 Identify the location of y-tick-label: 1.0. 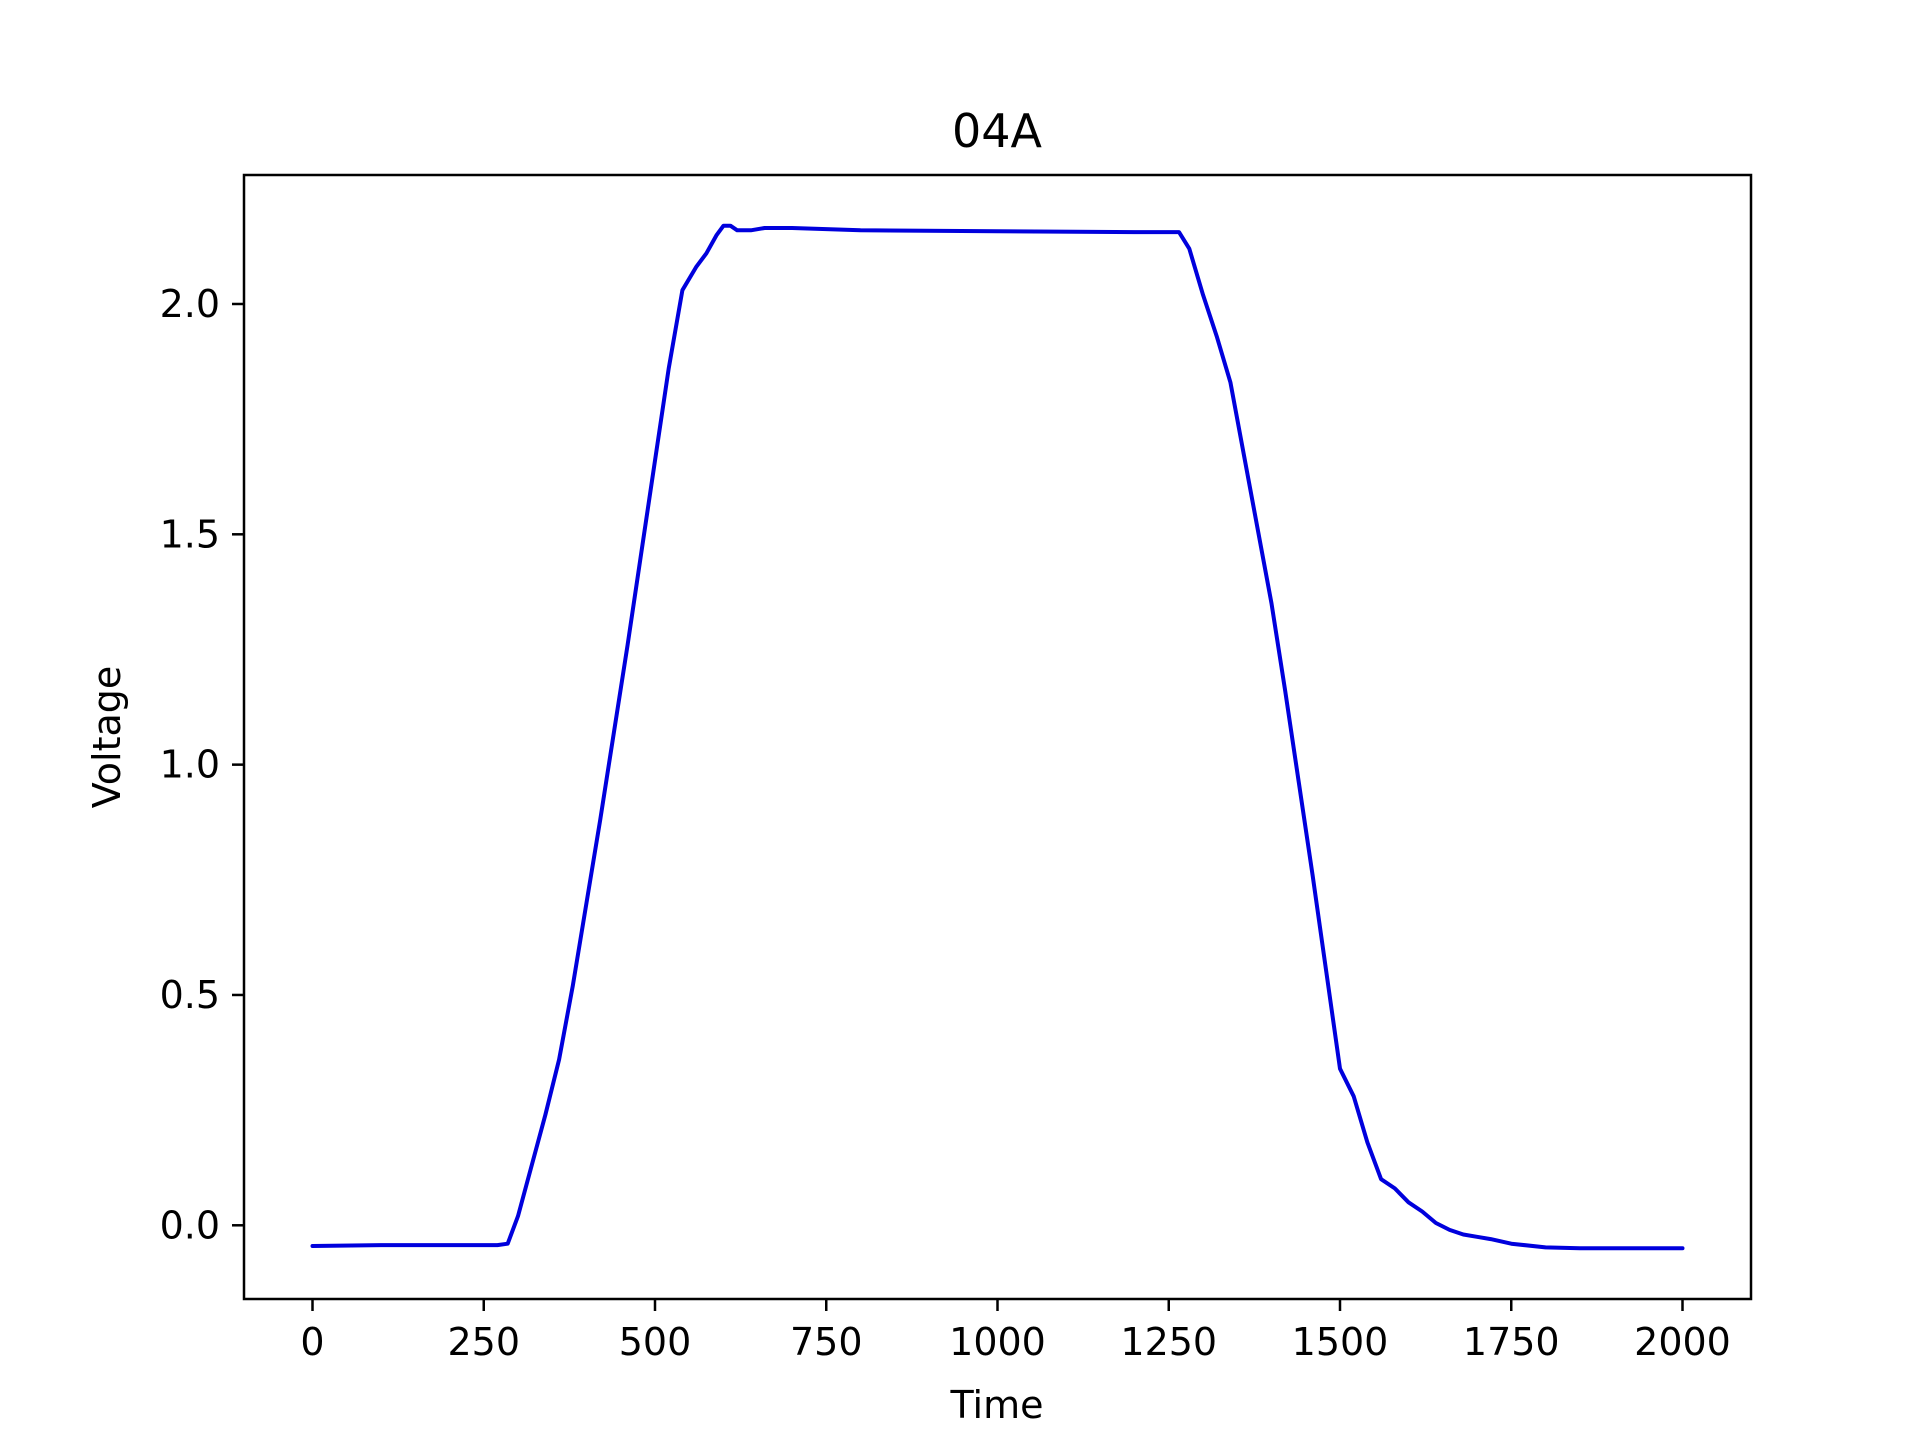
(190, 765).